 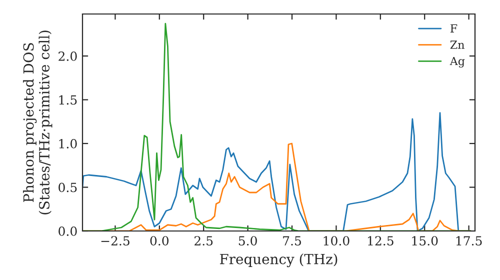 What do you see at coordinates (67, 231) in the screenshot?
I see `y-tick-label: 0.0` at bounding box center [67, 231].